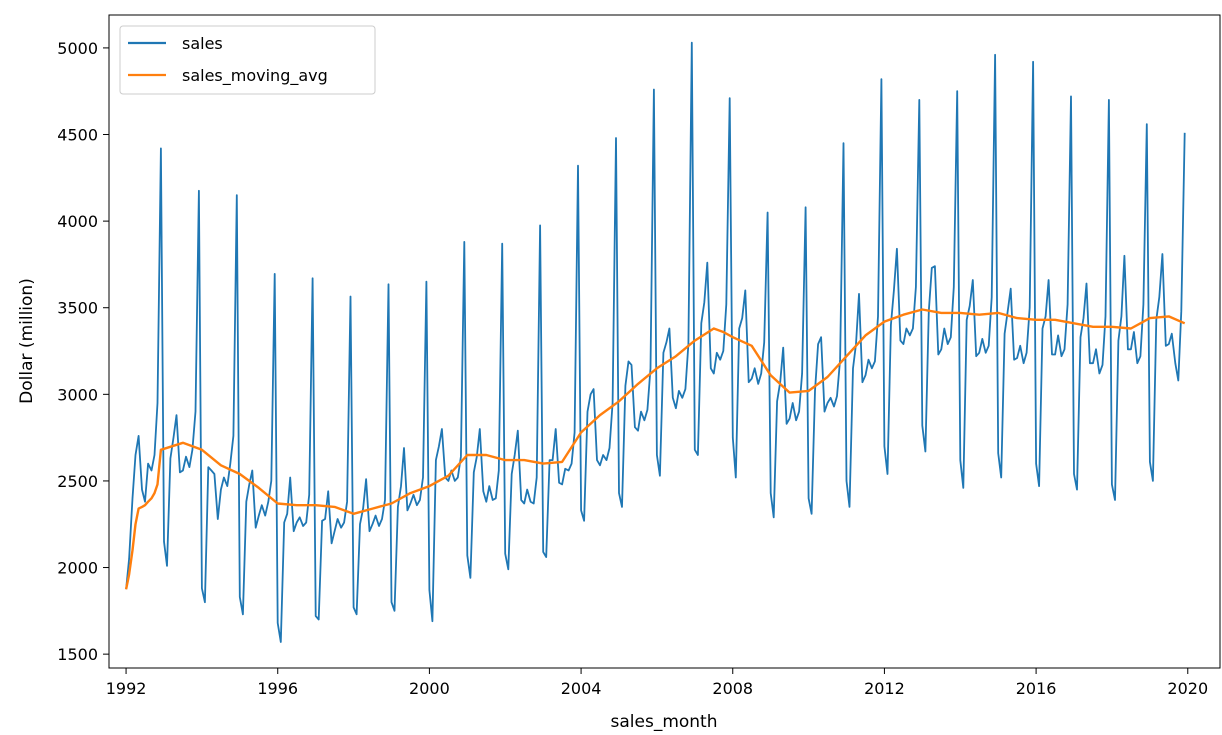  What do you see at coordinates (202, 43) in the screenshot?
I see `legend-label-sales: sales` at bounding box center [202, 43].